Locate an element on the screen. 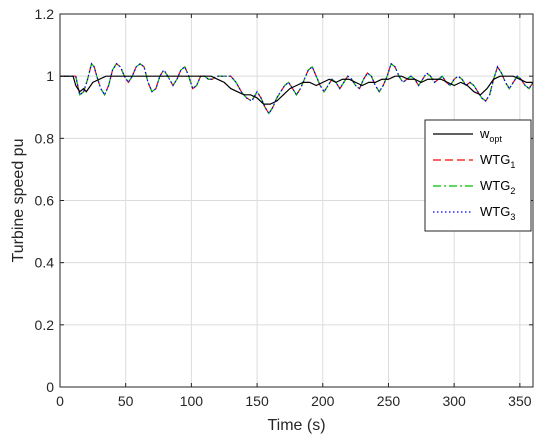 The image size is (550, 438). y-tick-label: 1 is located at coordinates (50, 76).